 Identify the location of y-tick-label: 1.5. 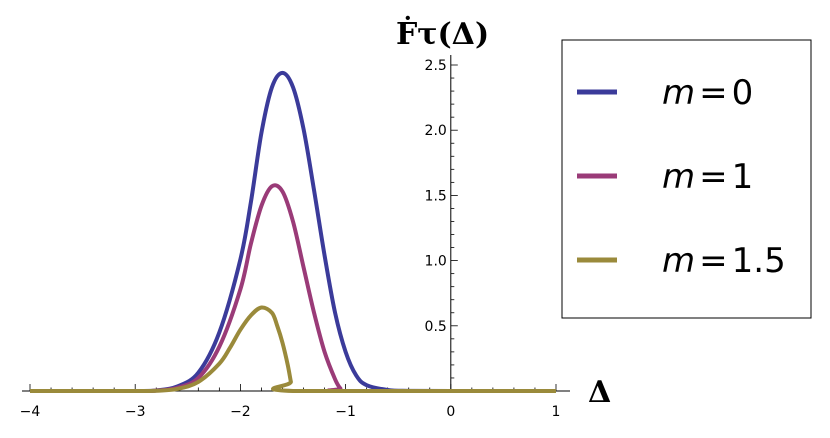
(436, 196).